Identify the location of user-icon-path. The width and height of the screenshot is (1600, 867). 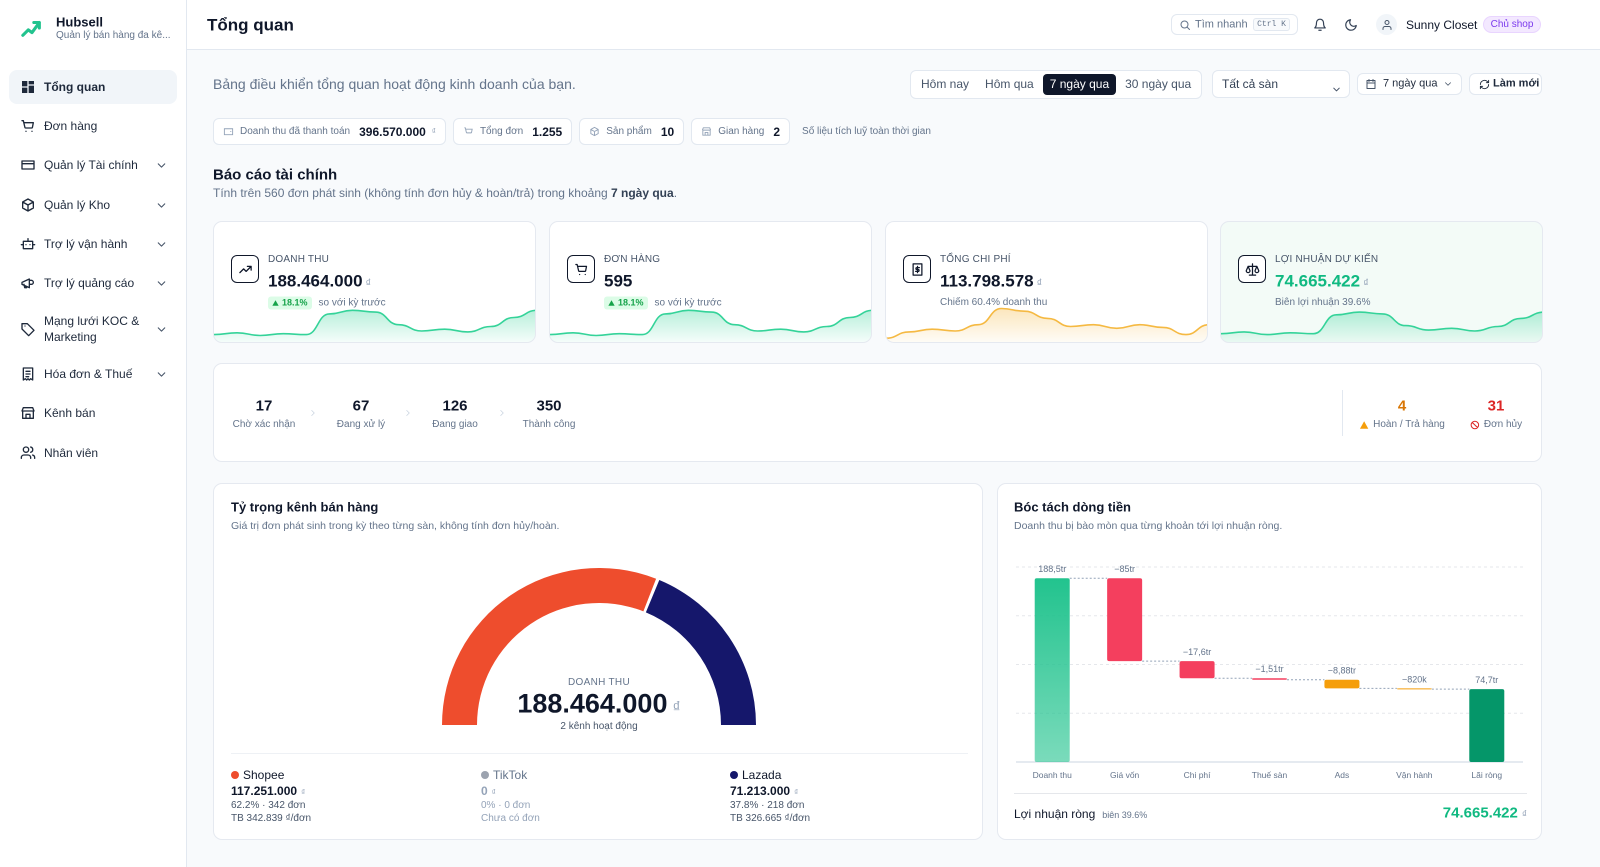
(1386, 24).